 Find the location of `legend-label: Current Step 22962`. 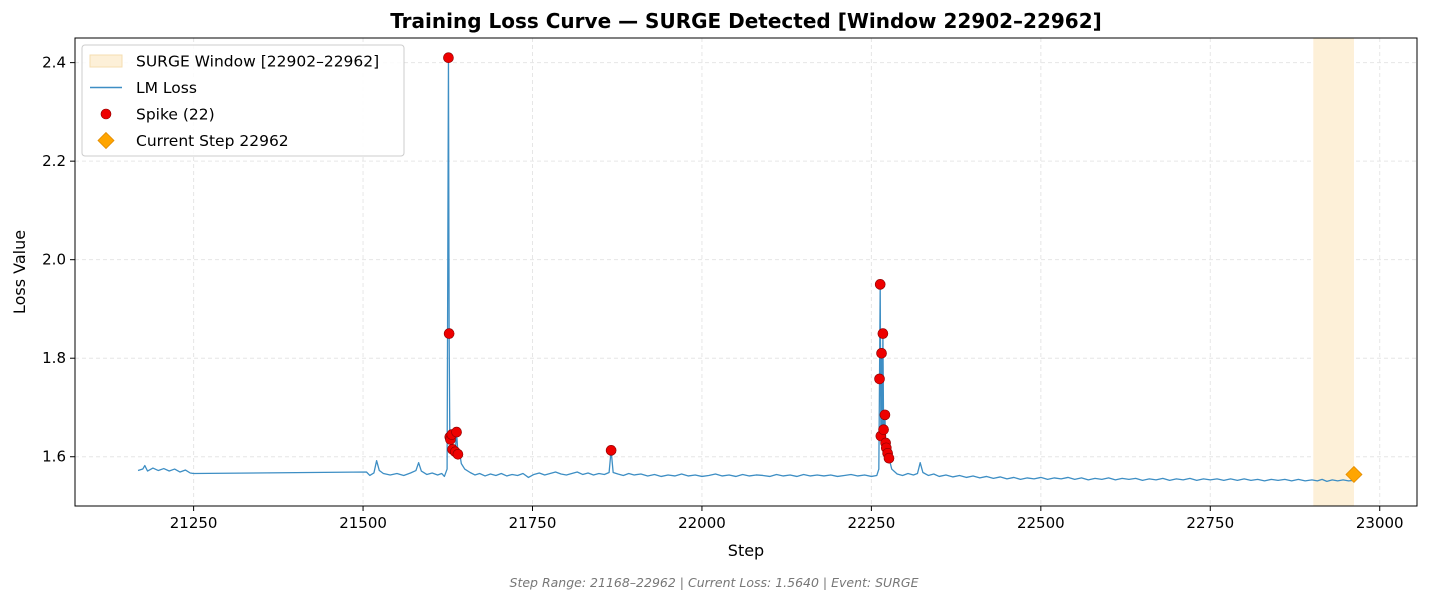

legend-label: Current Step 22962 is located at coordinates (212, 141).